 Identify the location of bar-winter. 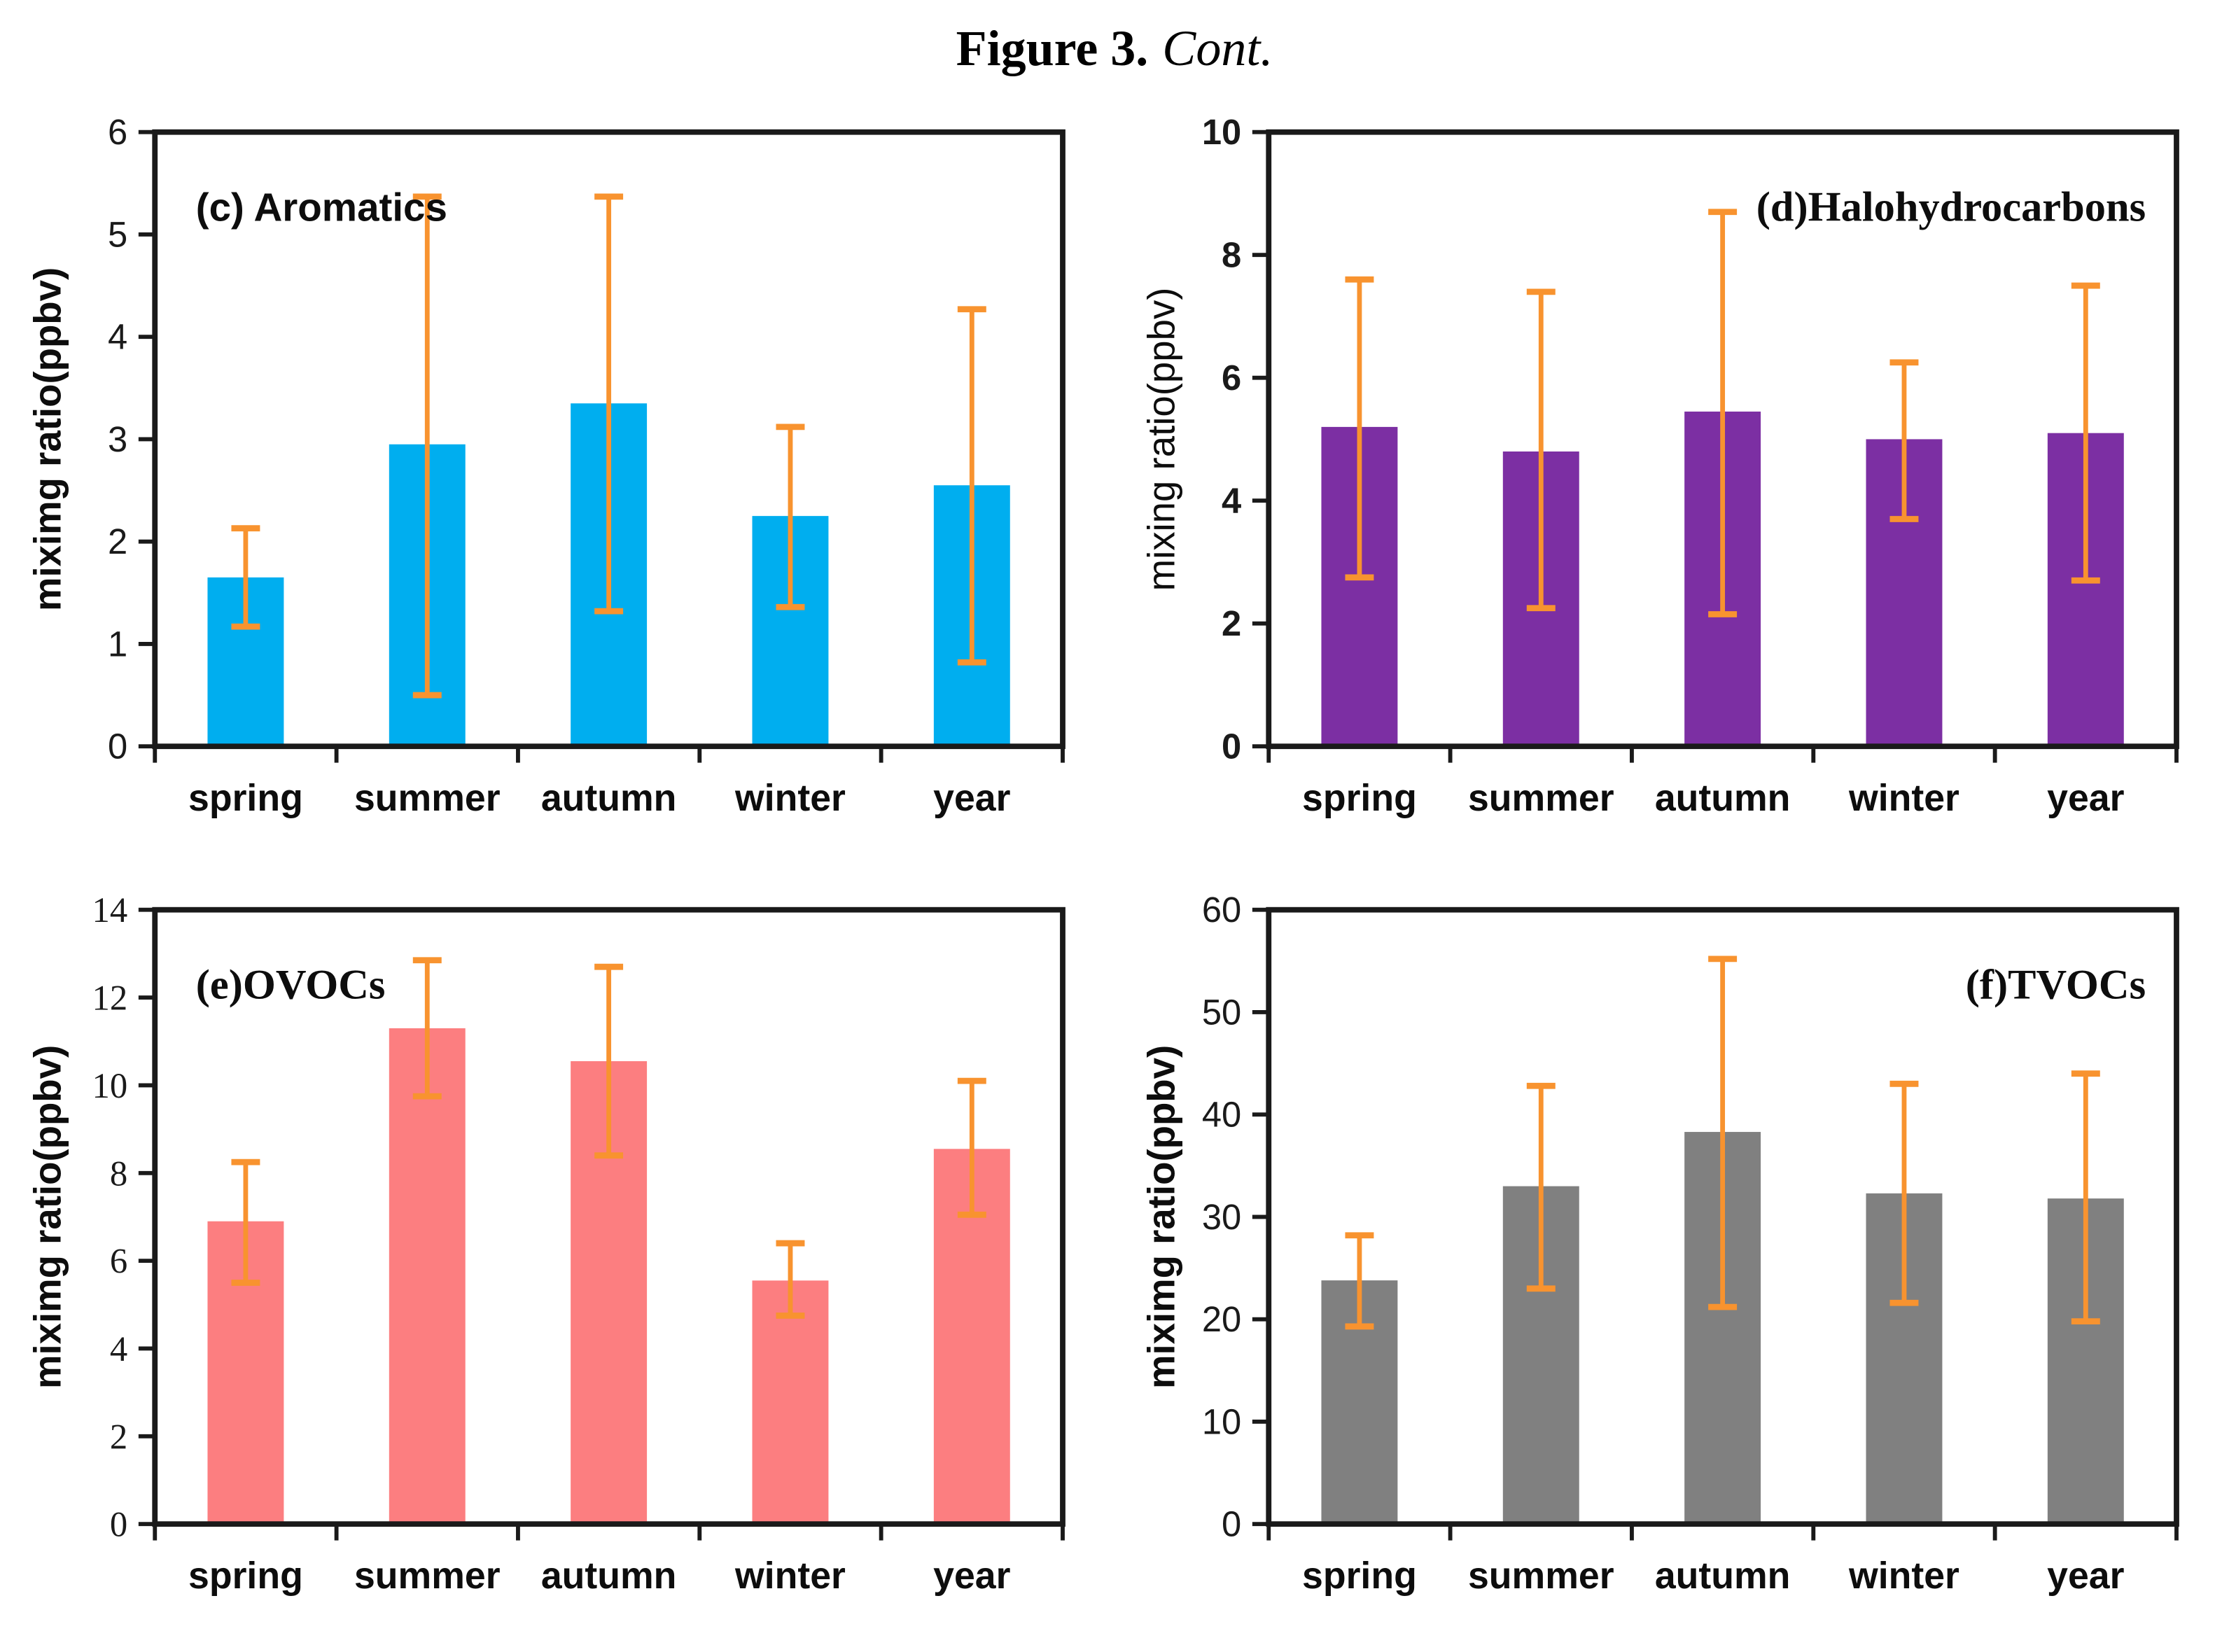
(790, 1402).